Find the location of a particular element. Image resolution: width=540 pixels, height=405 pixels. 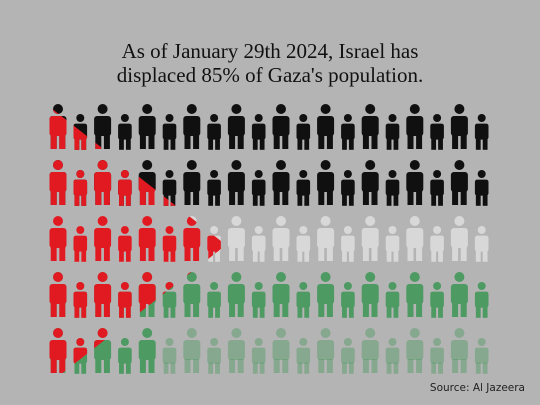

headline-line-2: displaced 85% of Gaza's population. is located at coordinates (270, 75).